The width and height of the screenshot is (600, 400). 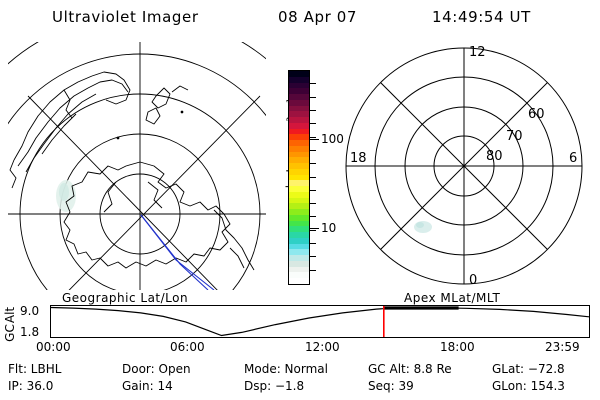 I want to click on colorbar-gradient, so click(x=299, y=177).